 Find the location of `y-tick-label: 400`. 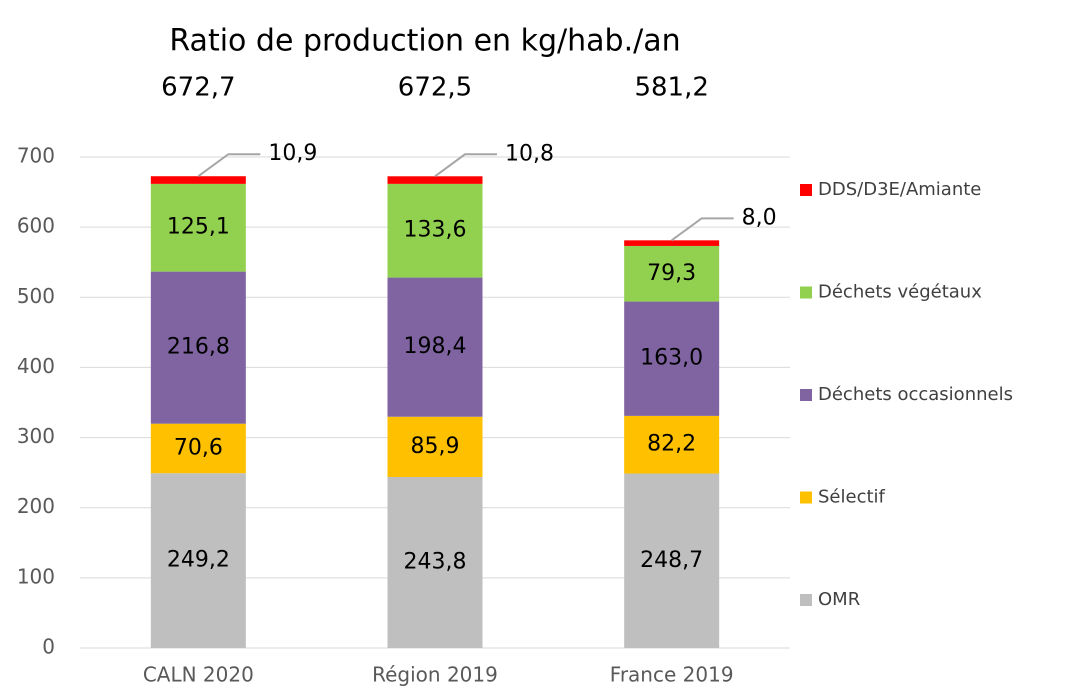

y-tick-label: 400 is located at coordinates (36, 366).